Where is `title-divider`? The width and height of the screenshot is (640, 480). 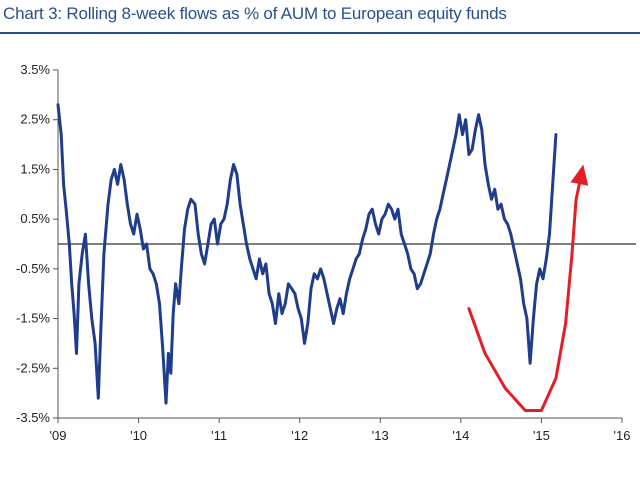 title-divider is located at coordinates (320, 33).